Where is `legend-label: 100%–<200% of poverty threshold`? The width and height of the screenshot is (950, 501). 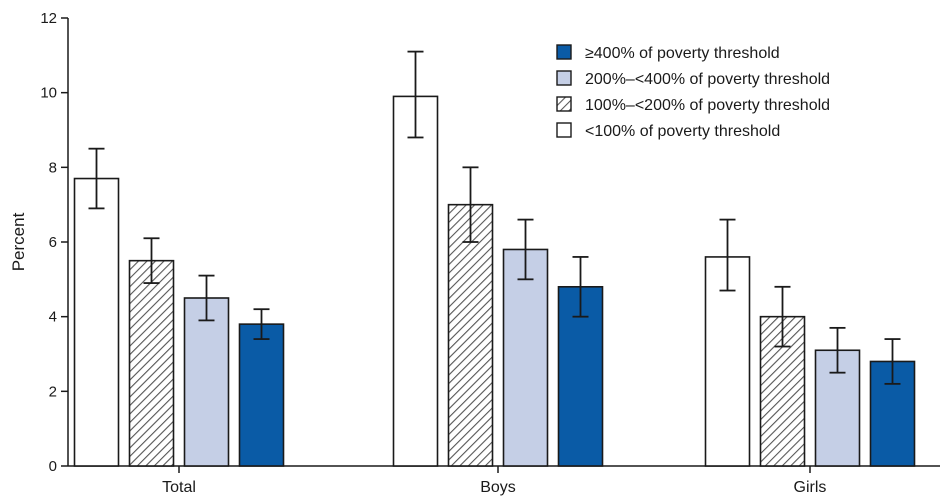
legend-label: 100%–<200% of poverty threshold is located at coordinates (707, 105).